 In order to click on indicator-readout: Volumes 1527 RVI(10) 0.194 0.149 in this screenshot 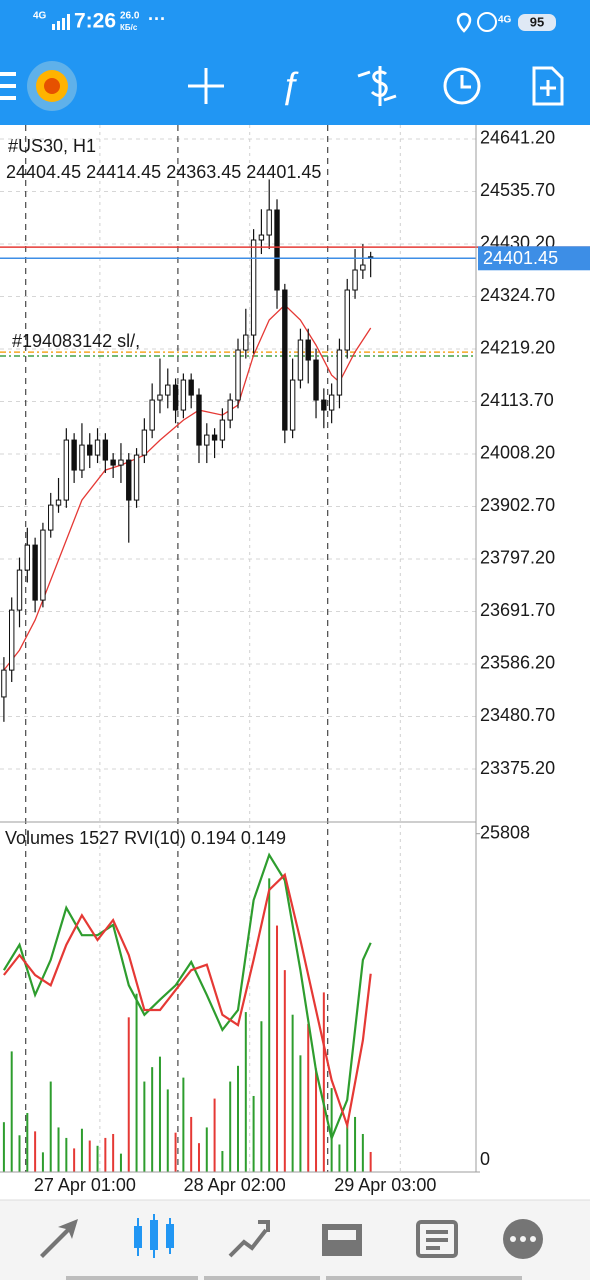, I will do `click(145, 838)`.